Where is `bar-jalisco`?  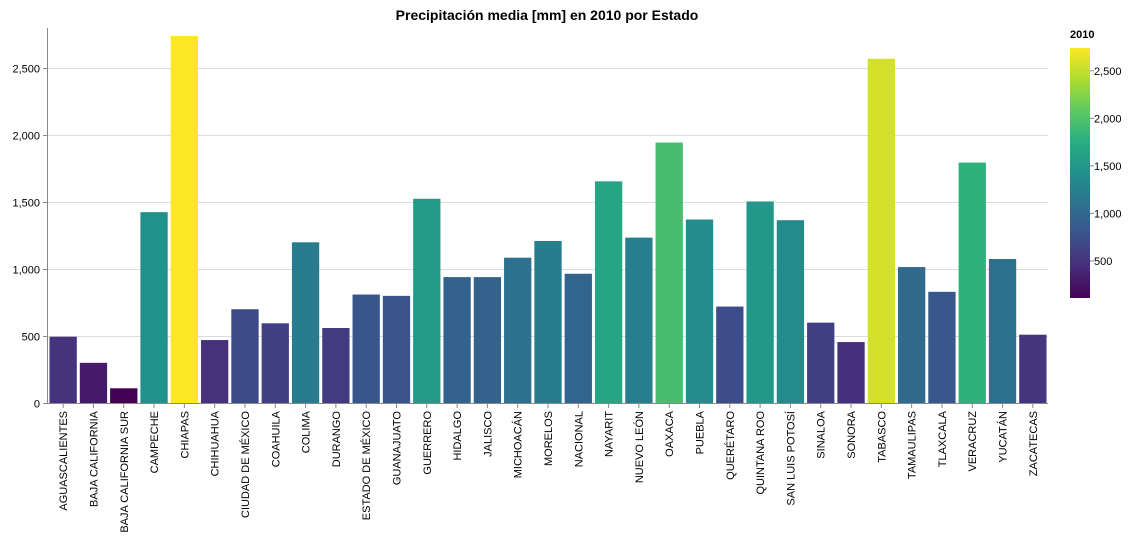 bar-jalisco is located at coordinates (487, 340).